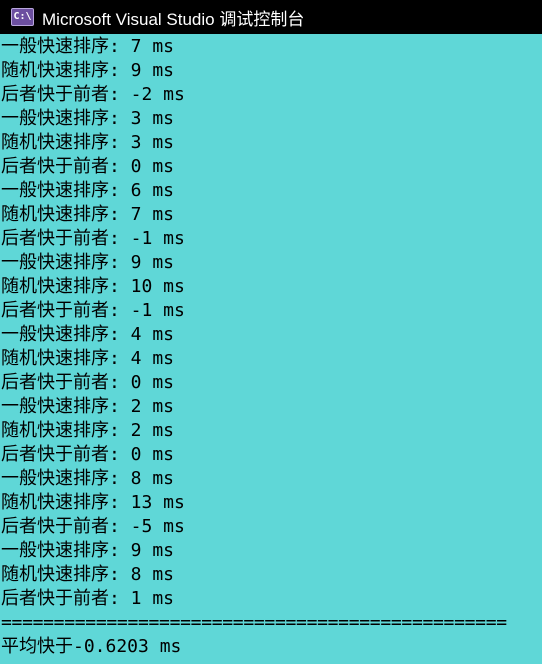 The height and width of the screenshot is (664, 542). What do you see at coordinates (88, 598) in the screenshot?
I see `console-line: 后者快于前者: 1 ms` at bounding box center [88, 598].